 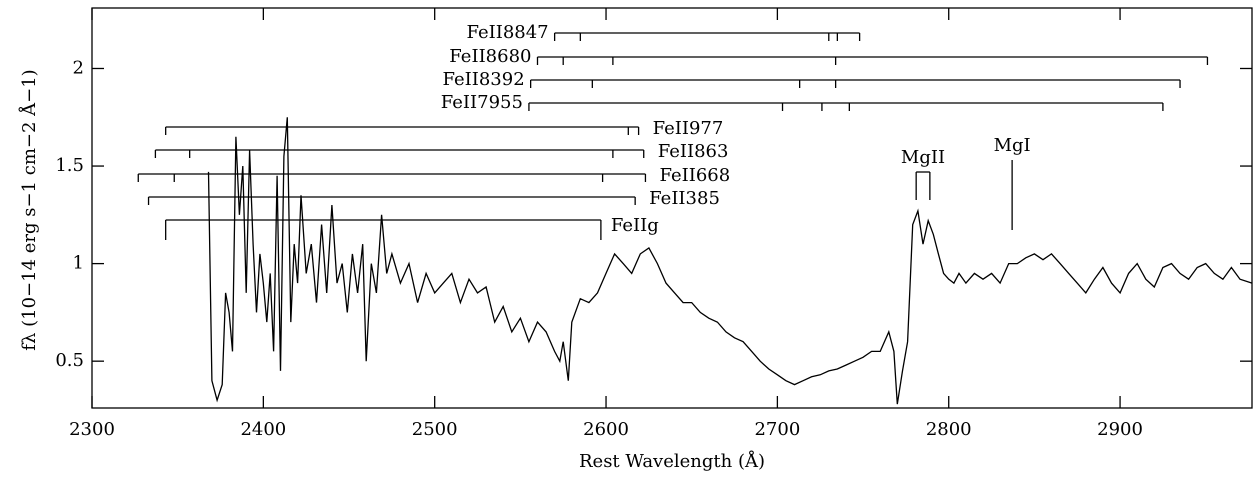 What do you see at coordinates (29, 209) in the screenshot?
I see `y-axis-label: fλ (10−14 erg s−1 cm−2 Å−1)` at bounding box center [29, 209].